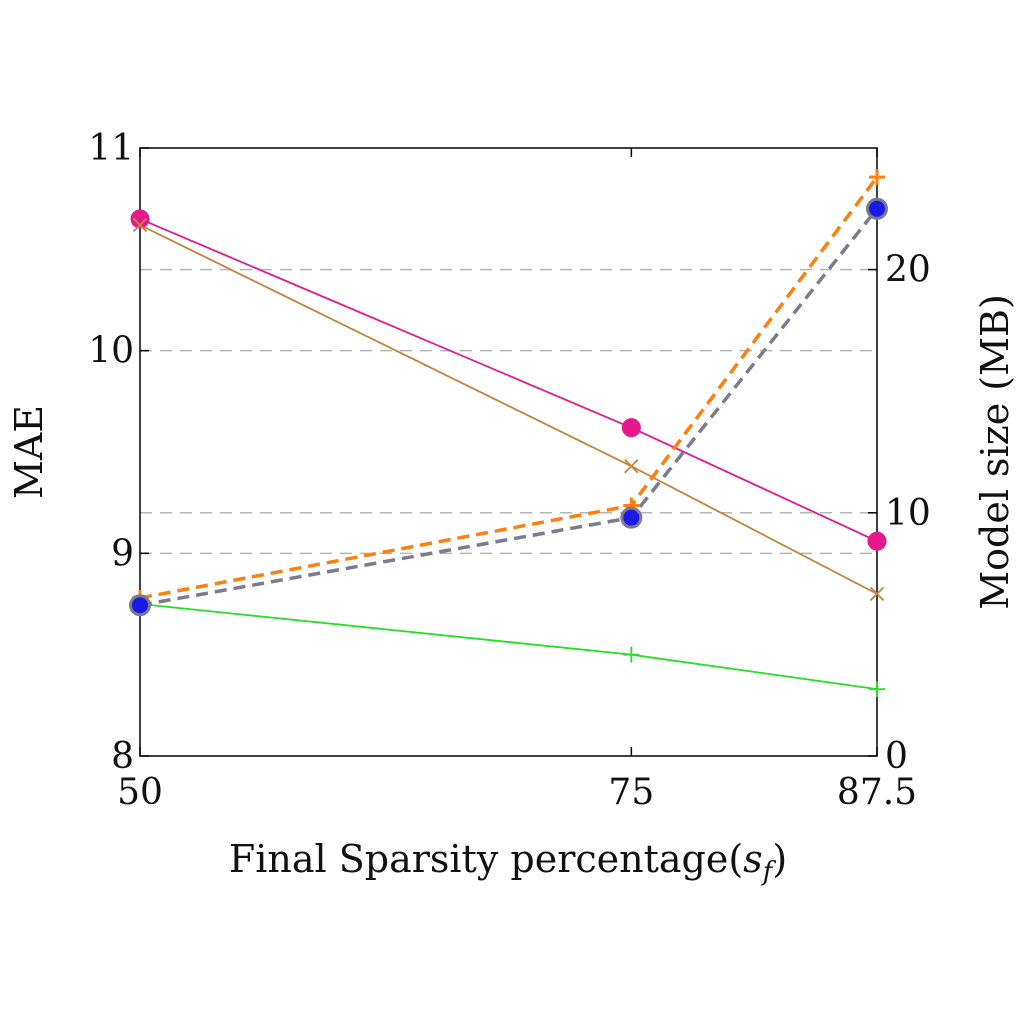 The image size is (1024, 1024). I want to click on y-tick-label-left: 9, so click(122, 553).